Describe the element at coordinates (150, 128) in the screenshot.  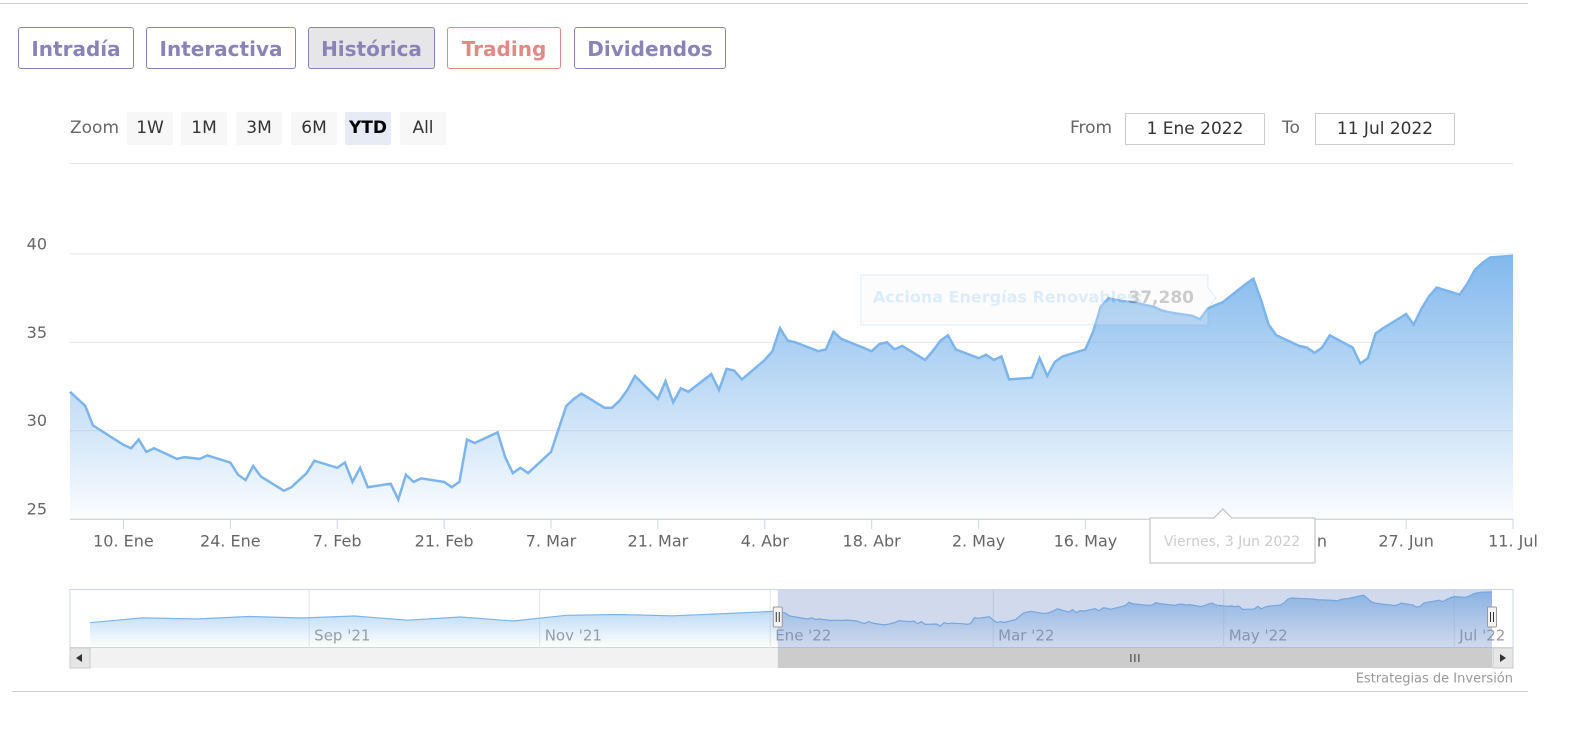
I see `range-button: 1W` at that location.